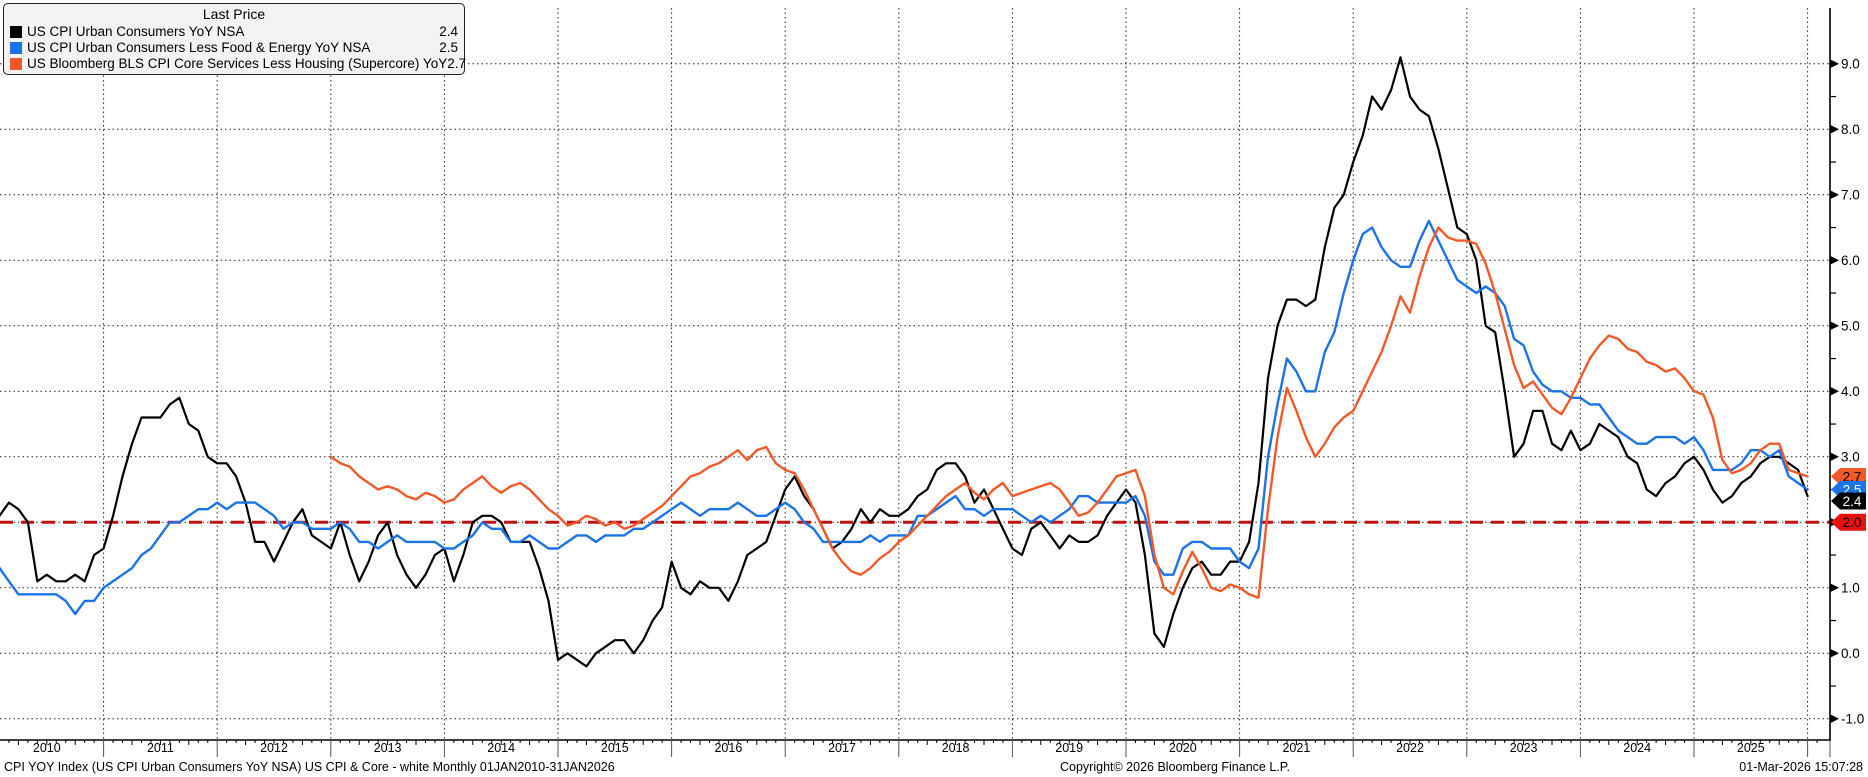 Image resolution: width=1868 pixels, height=777 pixels. Describe the element at coordinates (1801, 767) in the screenshot. I see `timestamp: 01-Mar-2026 15:07:28` at that location.